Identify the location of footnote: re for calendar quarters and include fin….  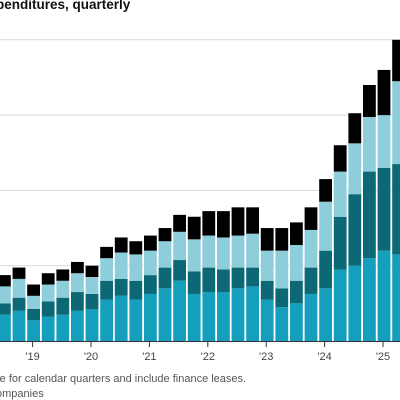
(123, 379).